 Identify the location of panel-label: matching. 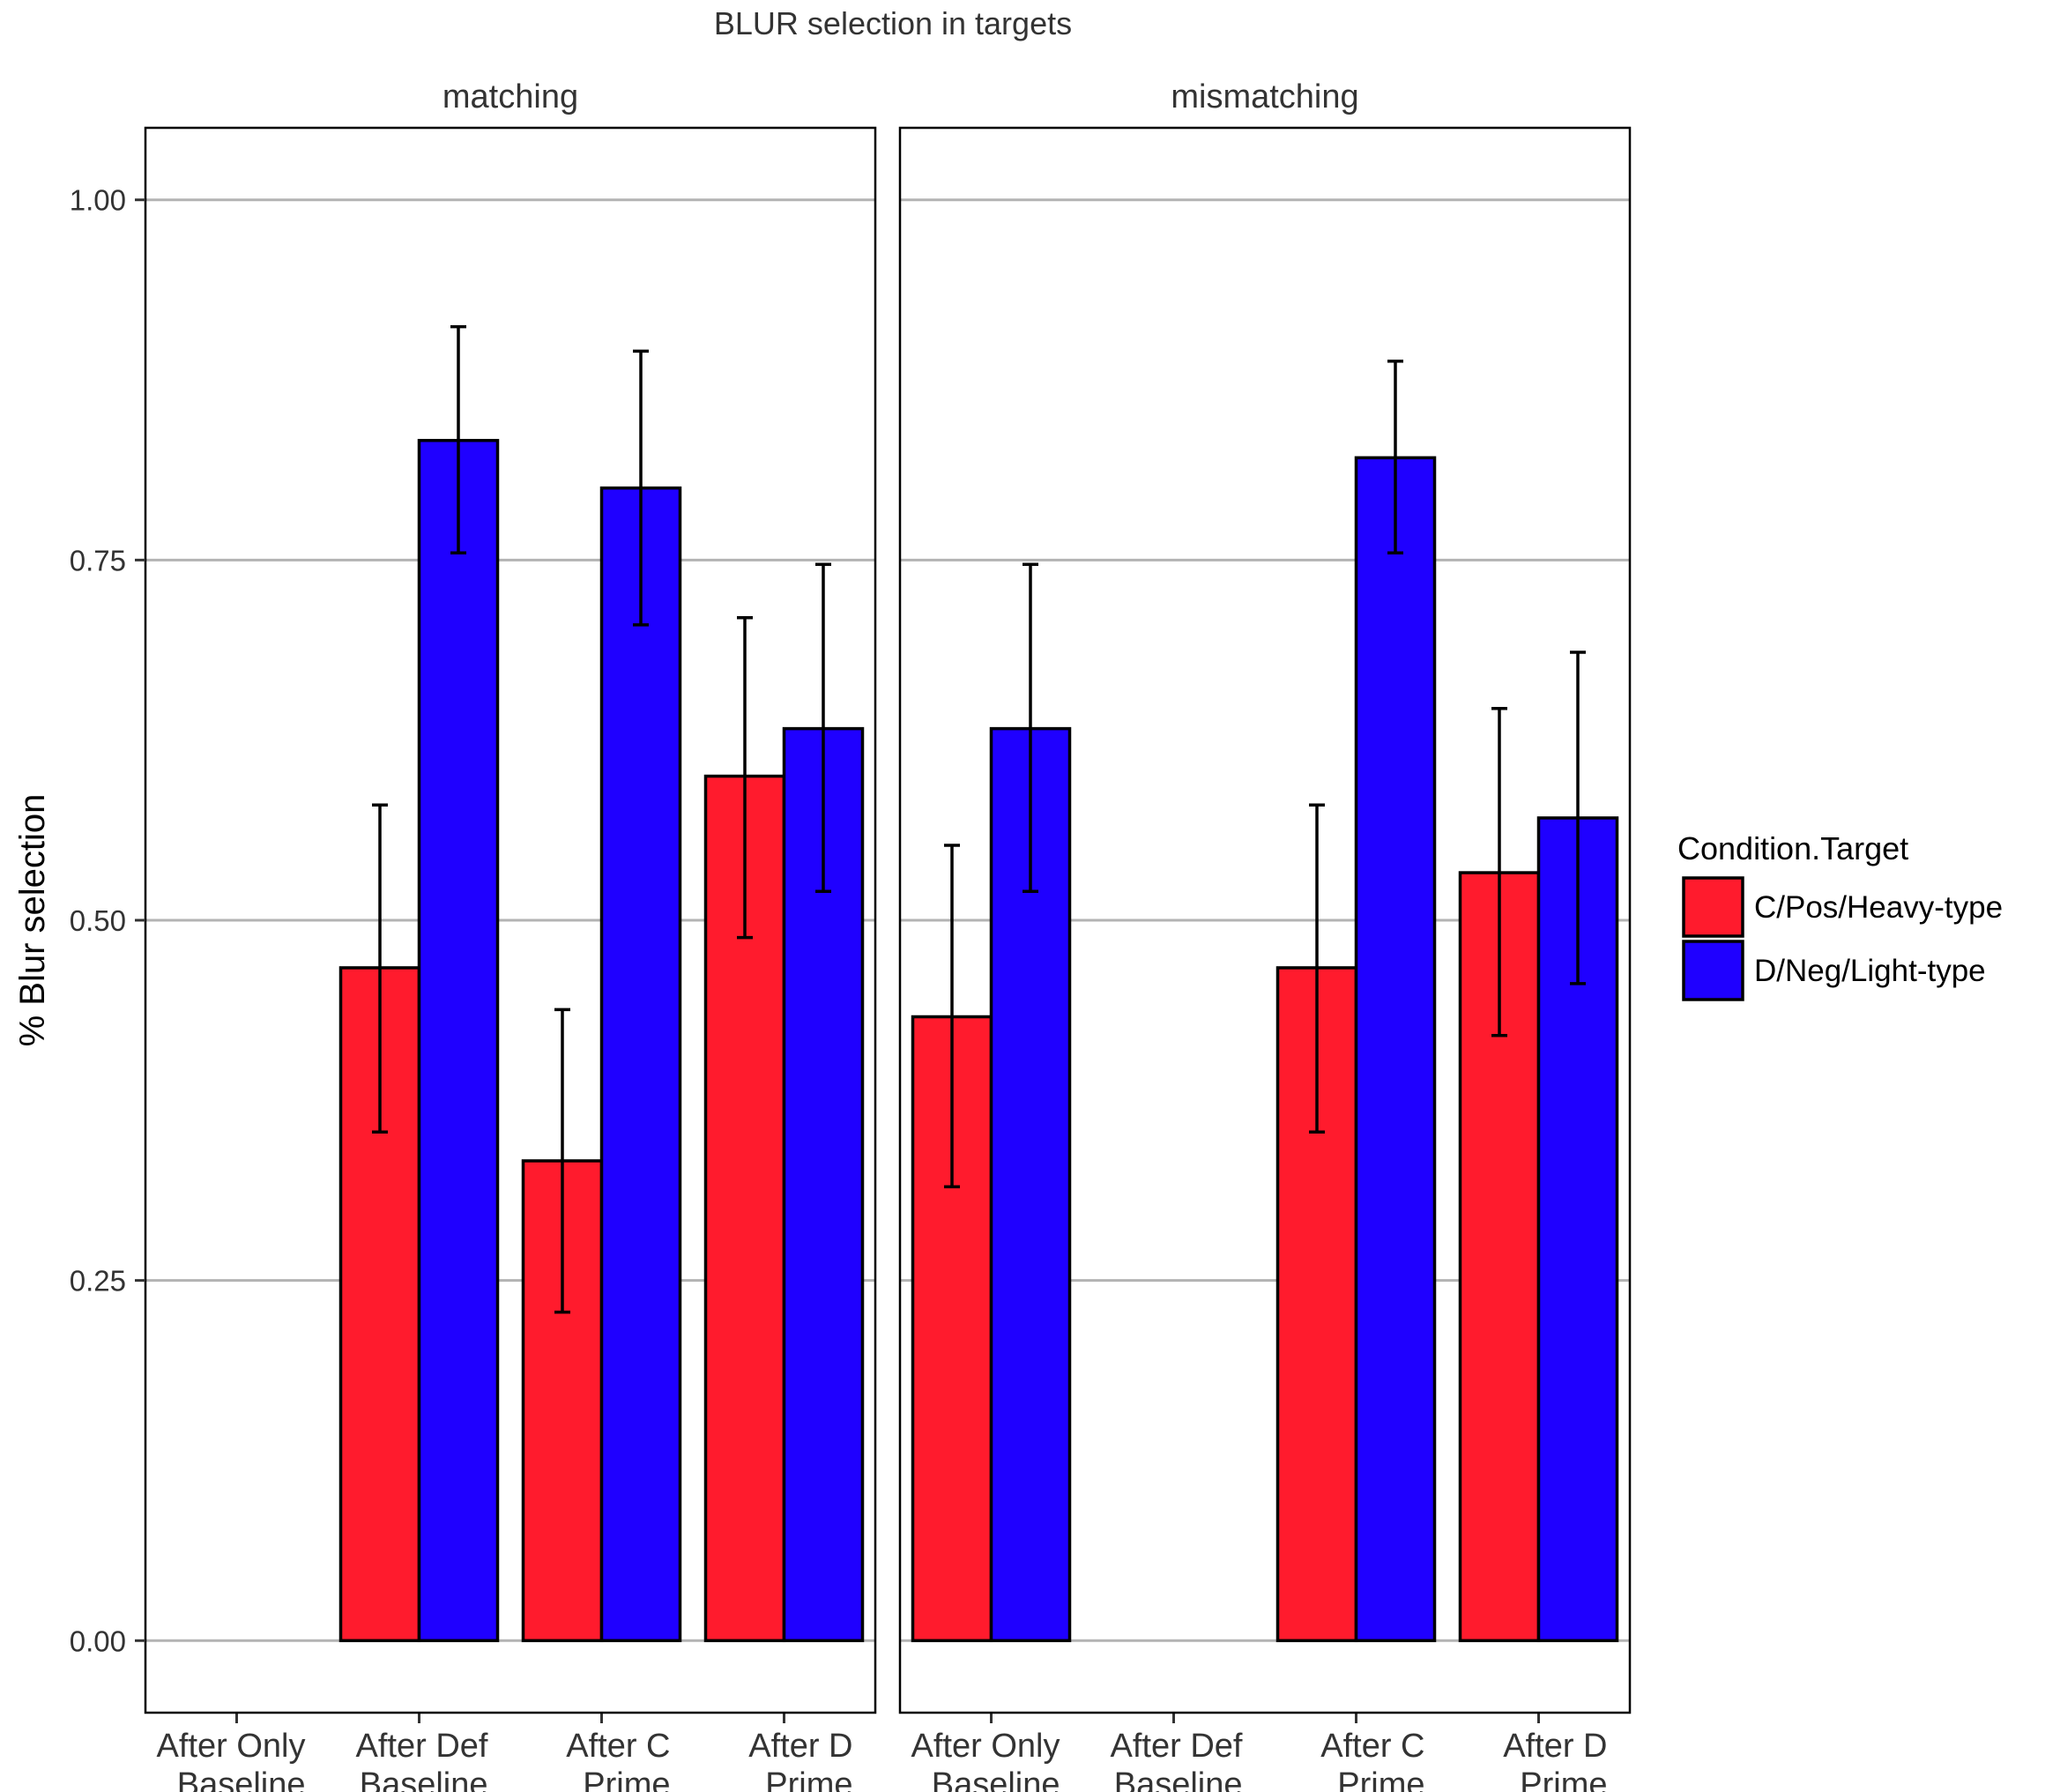
(510, 97).